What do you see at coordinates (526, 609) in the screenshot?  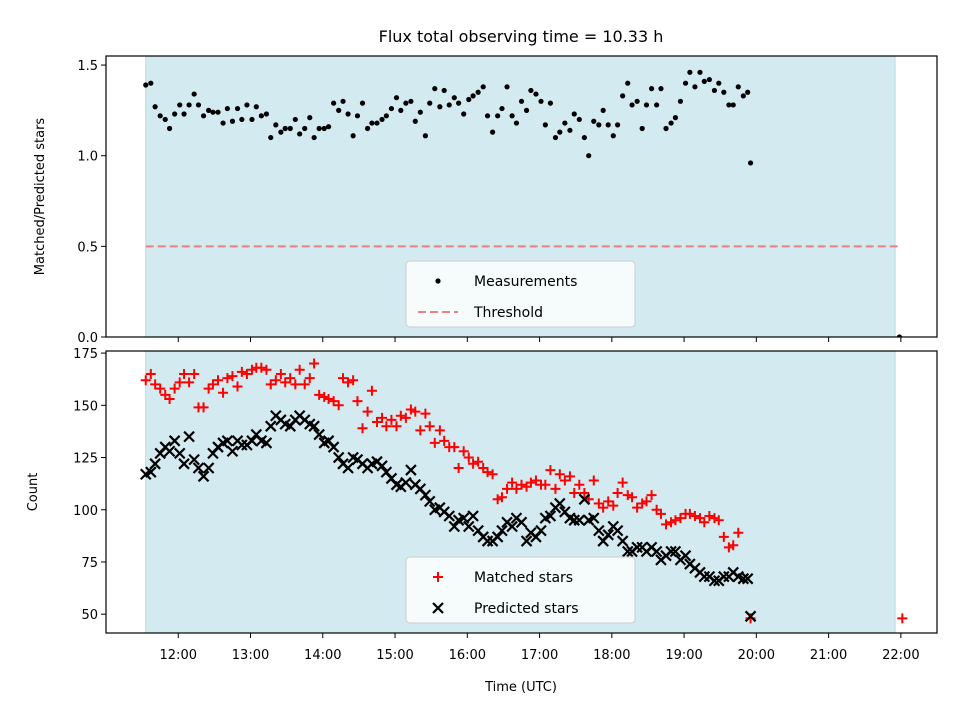 I see `counts-legend-label: Predicted stars` at bounding box center [526, 609].